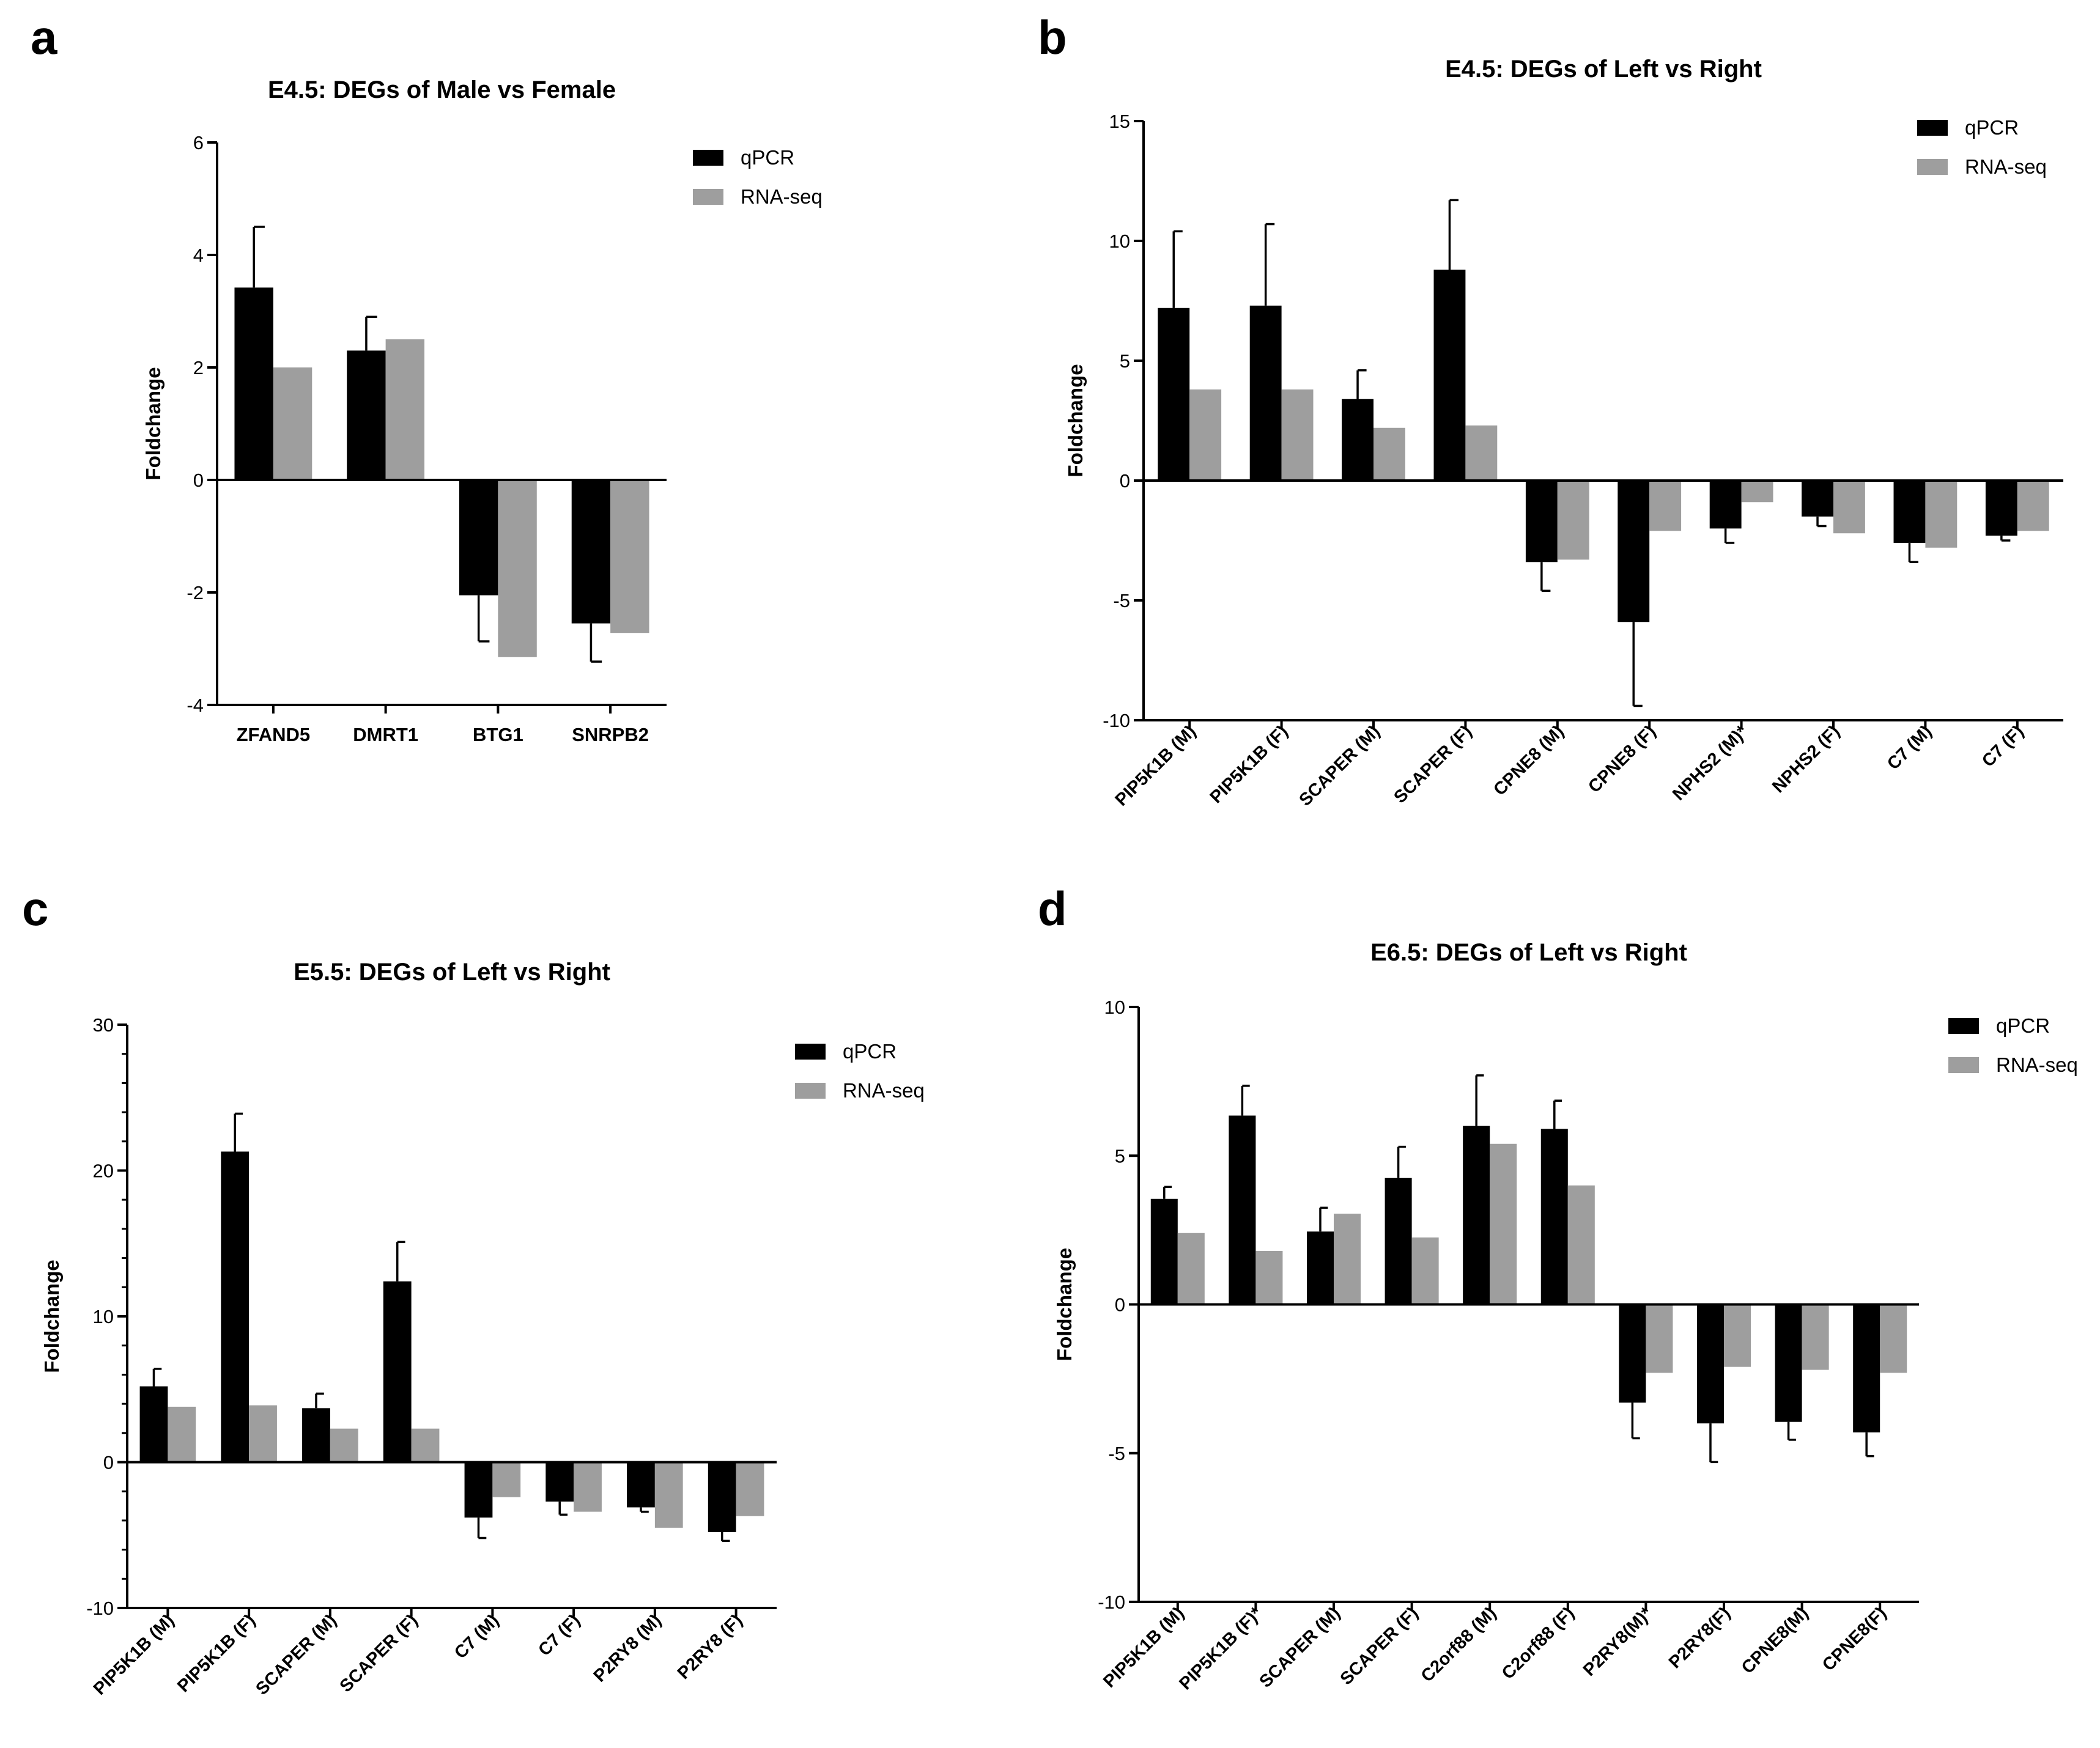  I want to click on panel-letter-b: b, so click(1052, 37).